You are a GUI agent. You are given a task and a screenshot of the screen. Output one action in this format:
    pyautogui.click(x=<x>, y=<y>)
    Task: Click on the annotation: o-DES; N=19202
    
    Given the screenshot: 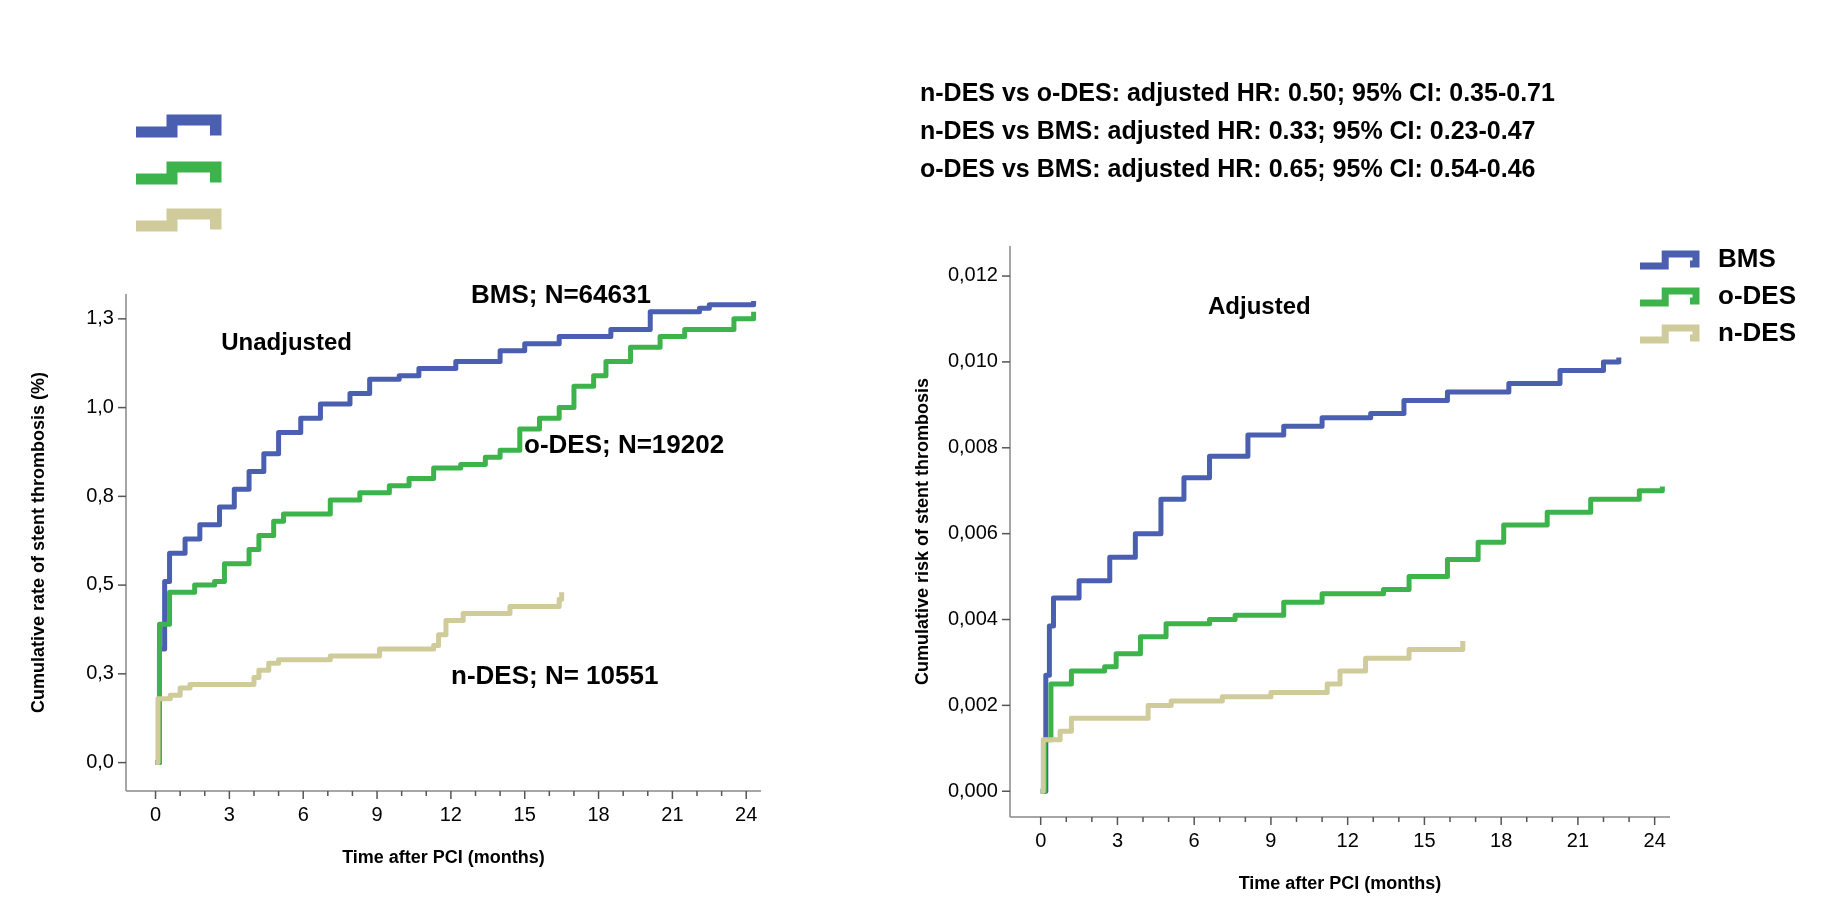 What is the action you would take?
    pyautogui.click(x=624, y=443)
    